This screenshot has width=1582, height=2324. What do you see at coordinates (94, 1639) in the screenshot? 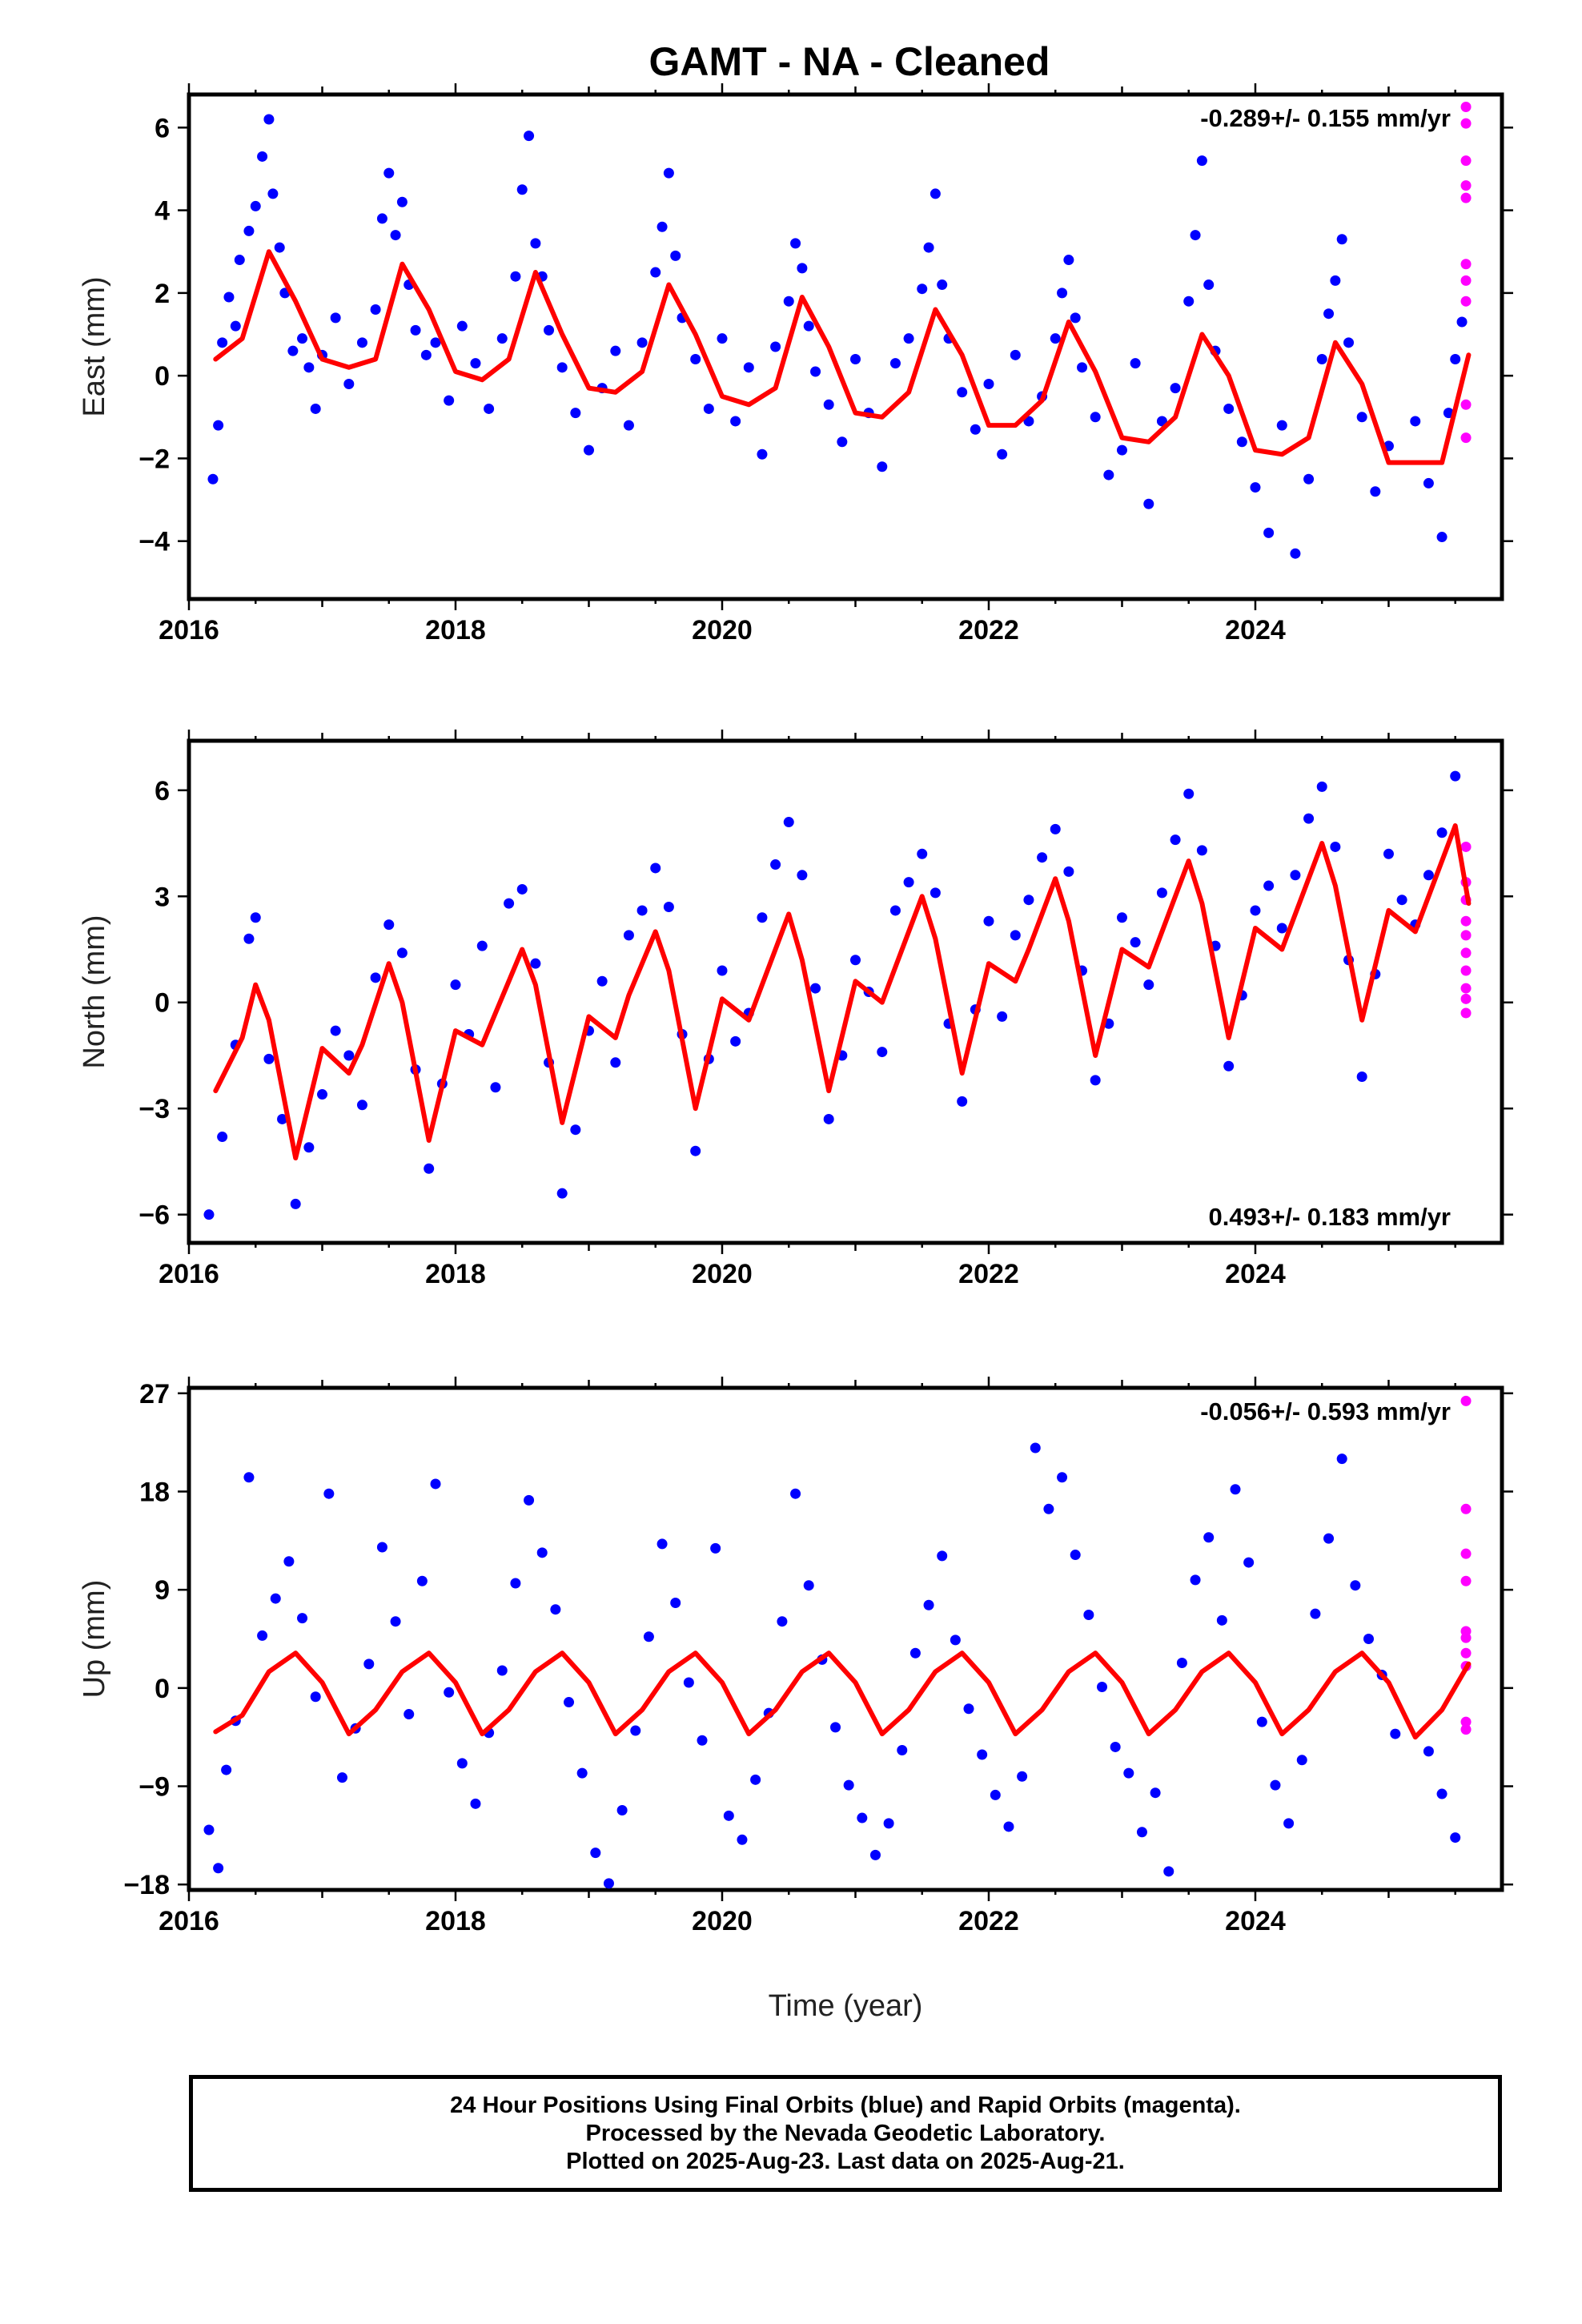
I see `up-y-axis-label: Up (mm)` at bounding box center [94, 1639].